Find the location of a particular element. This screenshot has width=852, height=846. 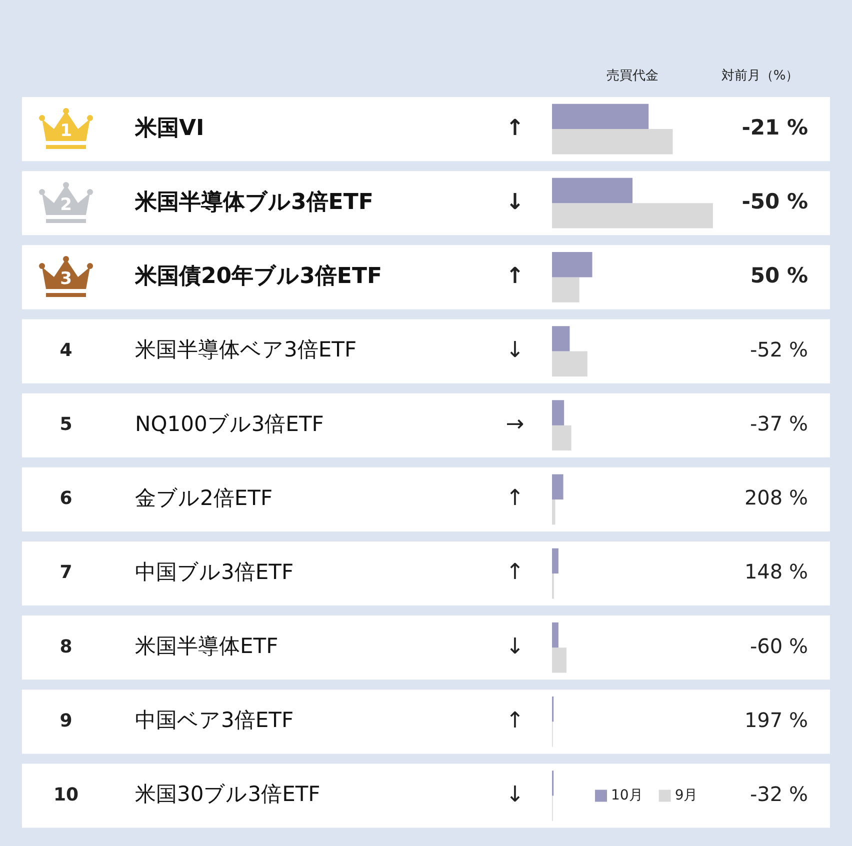

y-tick-label: 米国半導体ブル3倍ETF is located at coordinates (254, 201).